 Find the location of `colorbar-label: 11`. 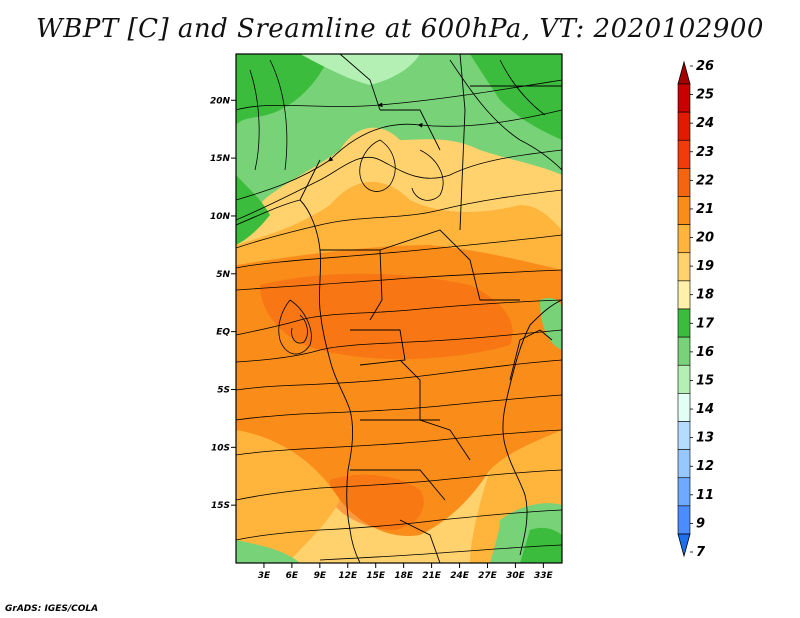

colorbar-label: 11 is located at coordinates (705, 495).